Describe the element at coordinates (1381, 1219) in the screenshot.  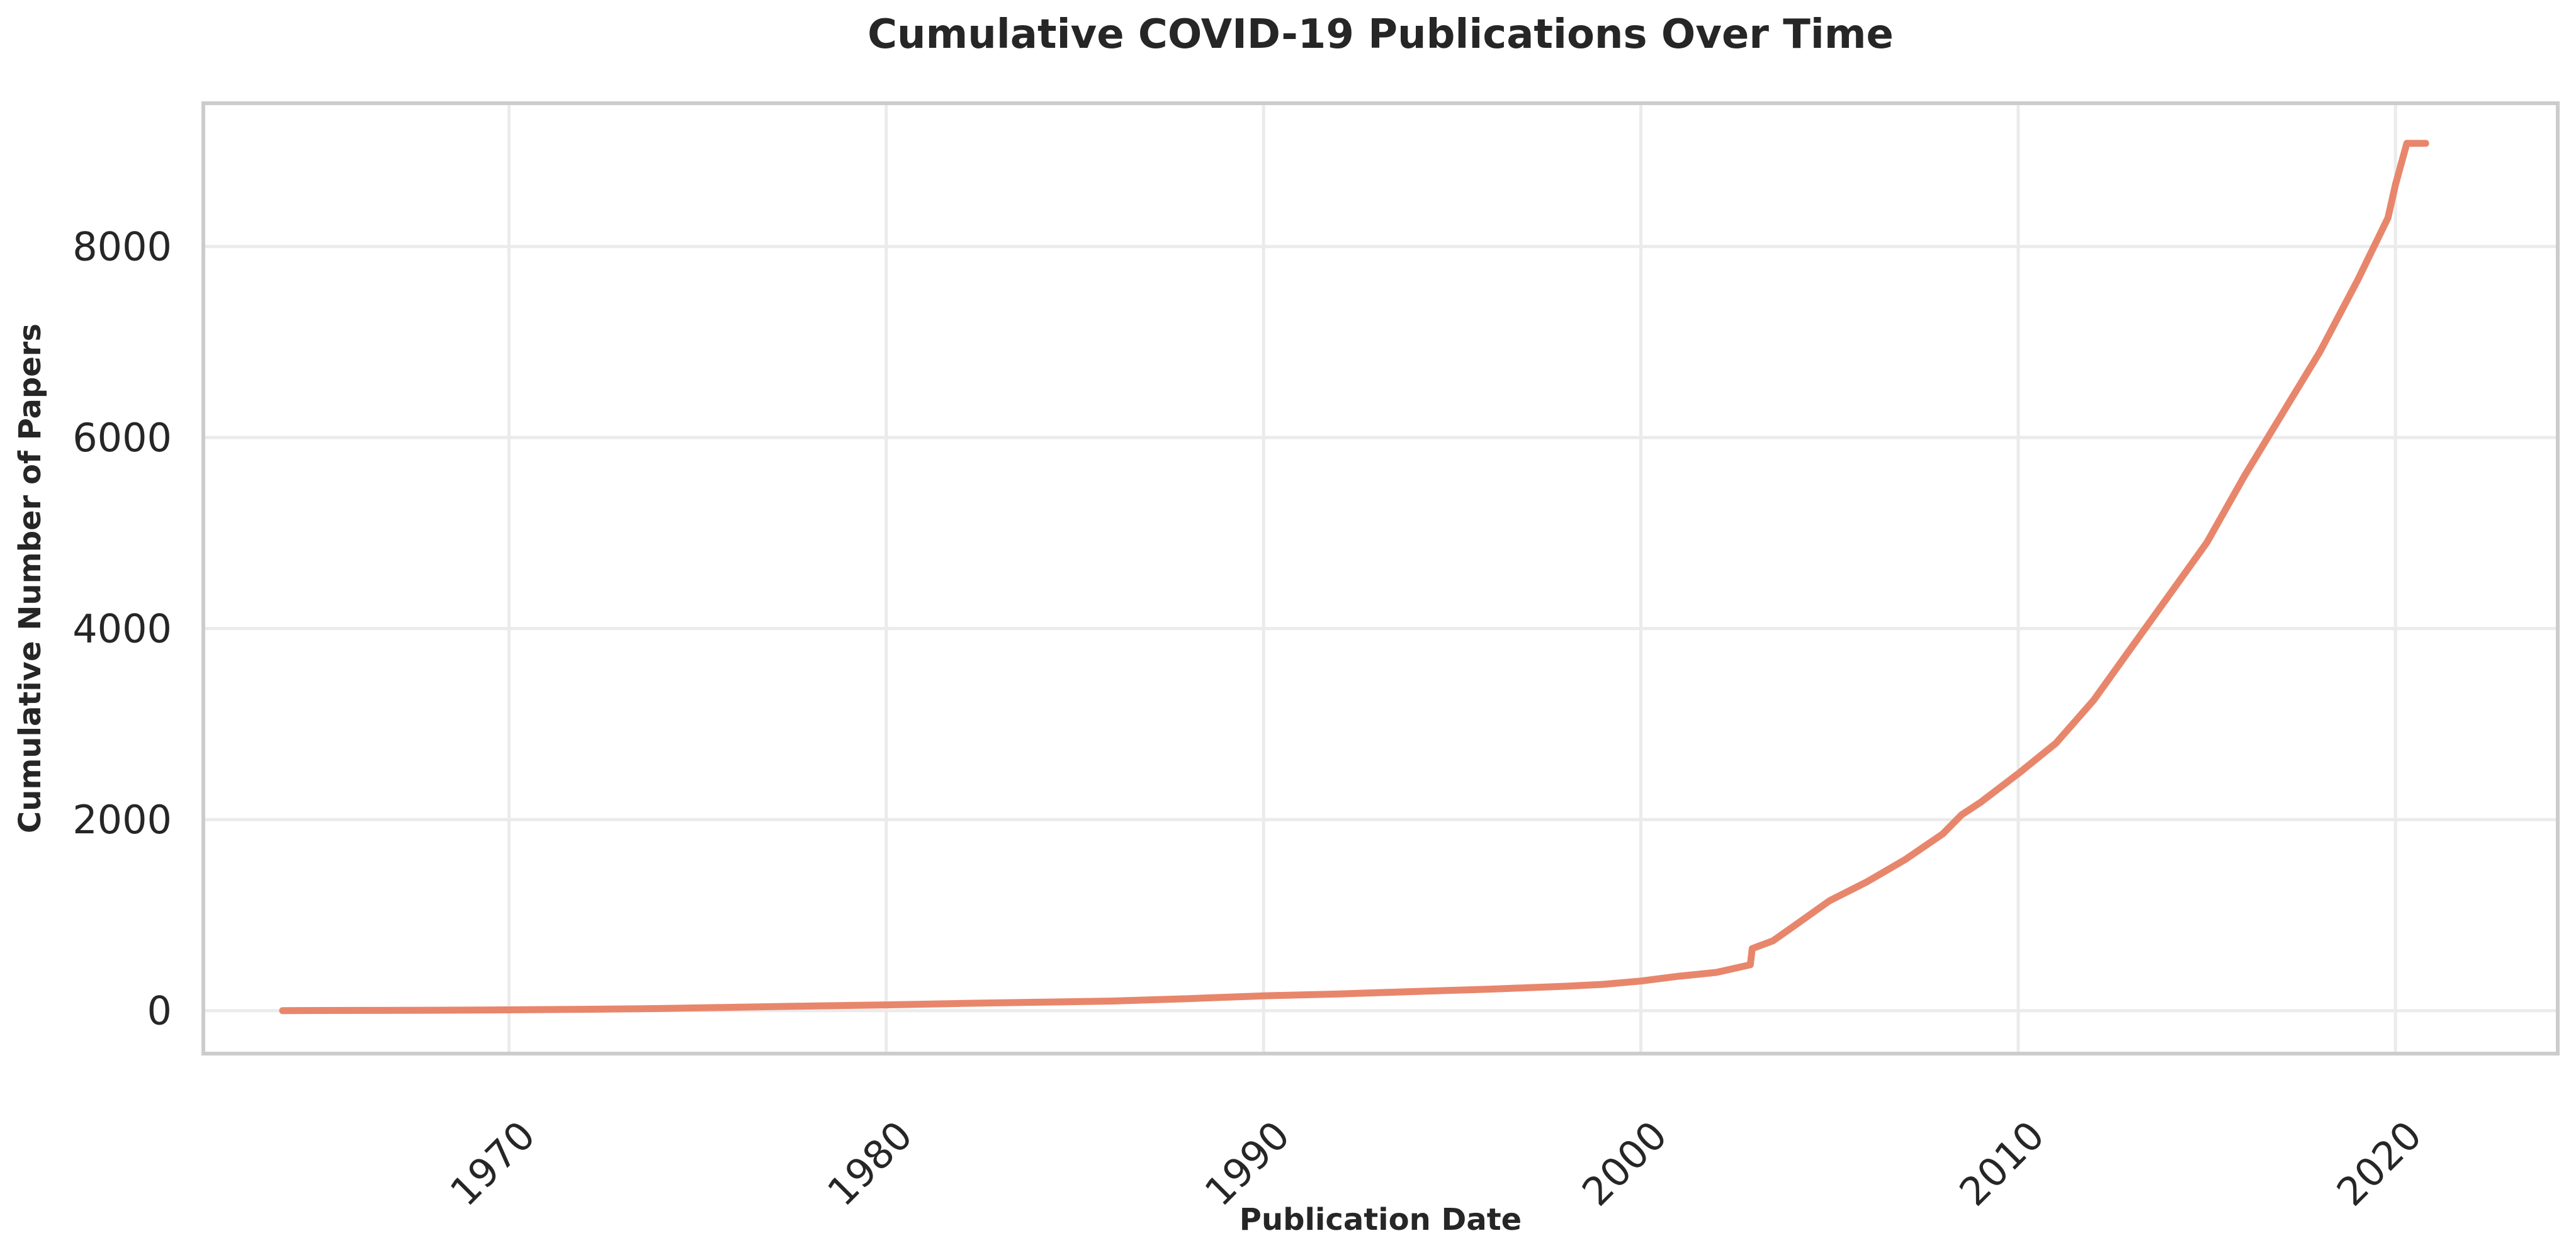
I see `x-axis-label: Publication Date` at that location.